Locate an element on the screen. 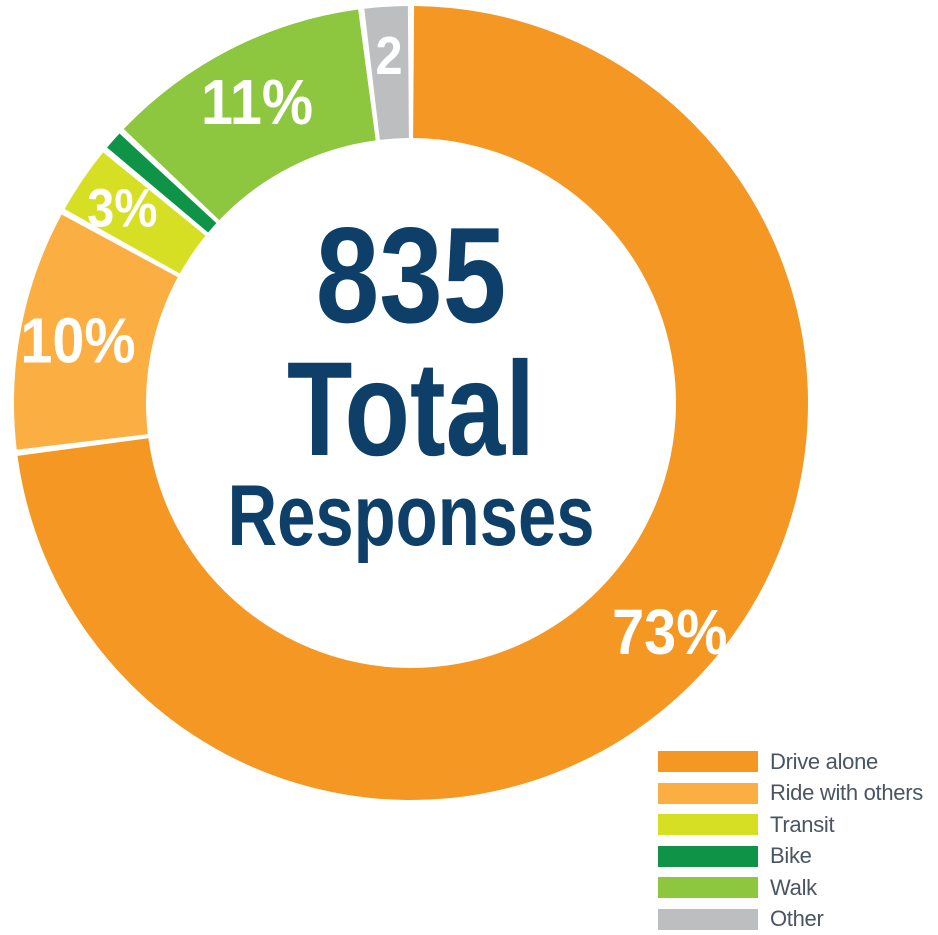  legend-label: Other is located at coordinates (797, 919).